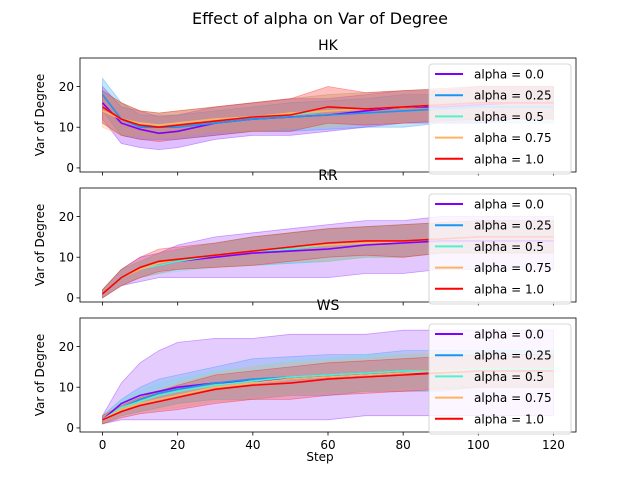  What do you see at coordinates (328, 176) in the screenshot?
I see `subplot-title: RR` at bounding box center [328, 176].